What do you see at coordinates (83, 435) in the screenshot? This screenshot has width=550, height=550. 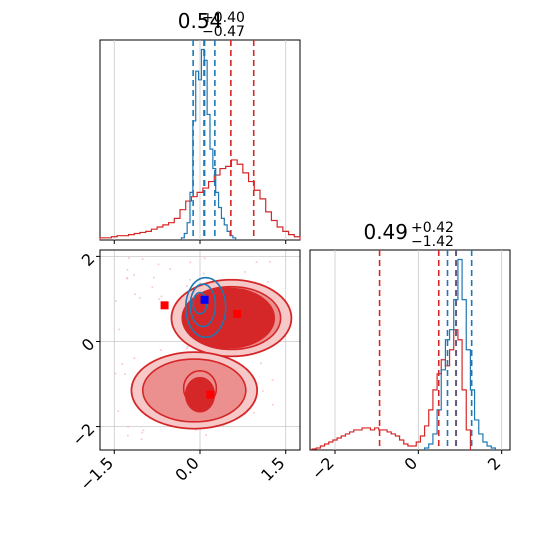 I see `joint-ytick-label: −2` at bounding box center [83, 435].